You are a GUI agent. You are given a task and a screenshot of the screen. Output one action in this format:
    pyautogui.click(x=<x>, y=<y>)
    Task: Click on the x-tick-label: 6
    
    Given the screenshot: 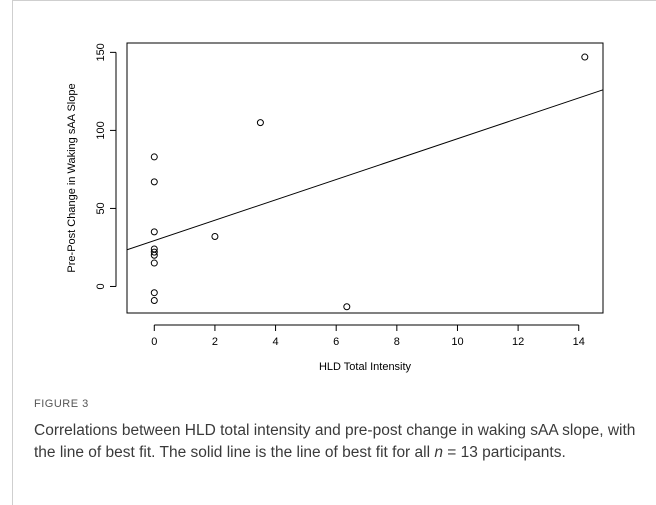 What is the action you would take?
    pyautogui.click(x=336, y=342)
    